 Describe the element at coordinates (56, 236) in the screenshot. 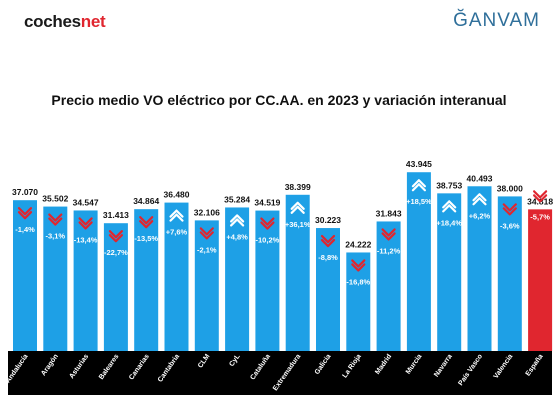

I see `variation-label: -3,1%` at that location.